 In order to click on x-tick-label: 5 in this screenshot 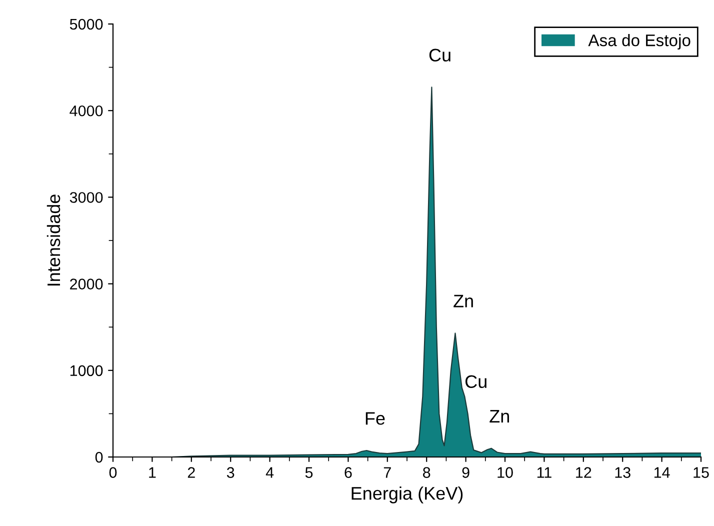, I will do `click(309, 472)`.